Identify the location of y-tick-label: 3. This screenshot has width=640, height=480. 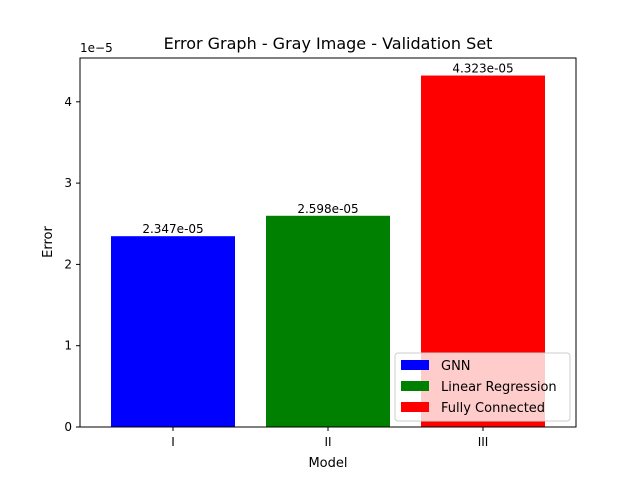
(68, 183).